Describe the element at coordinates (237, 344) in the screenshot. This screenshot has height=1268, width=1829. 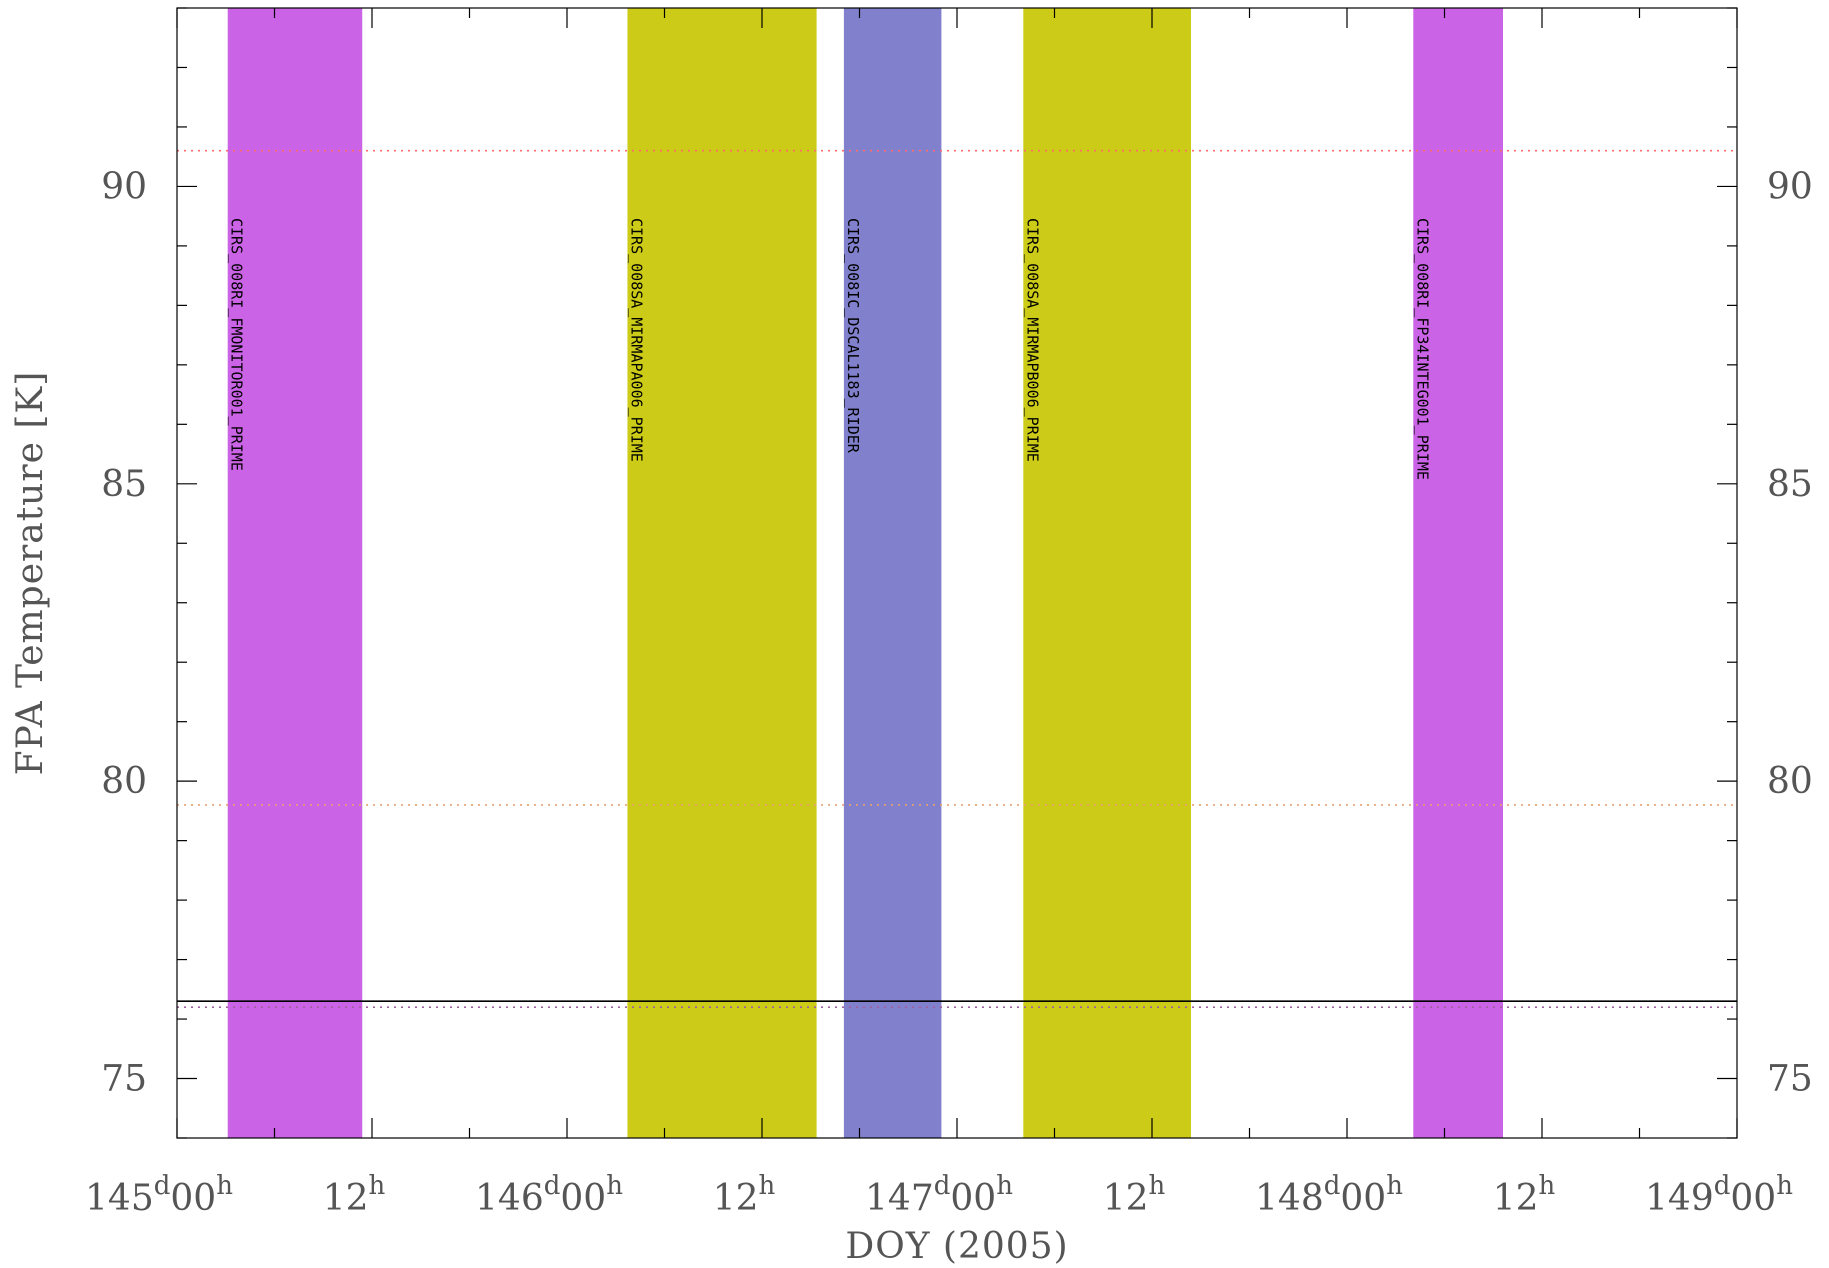
I see `band-label-0: CIRS_008RI_FMONITOR001_PRIME` at that location.